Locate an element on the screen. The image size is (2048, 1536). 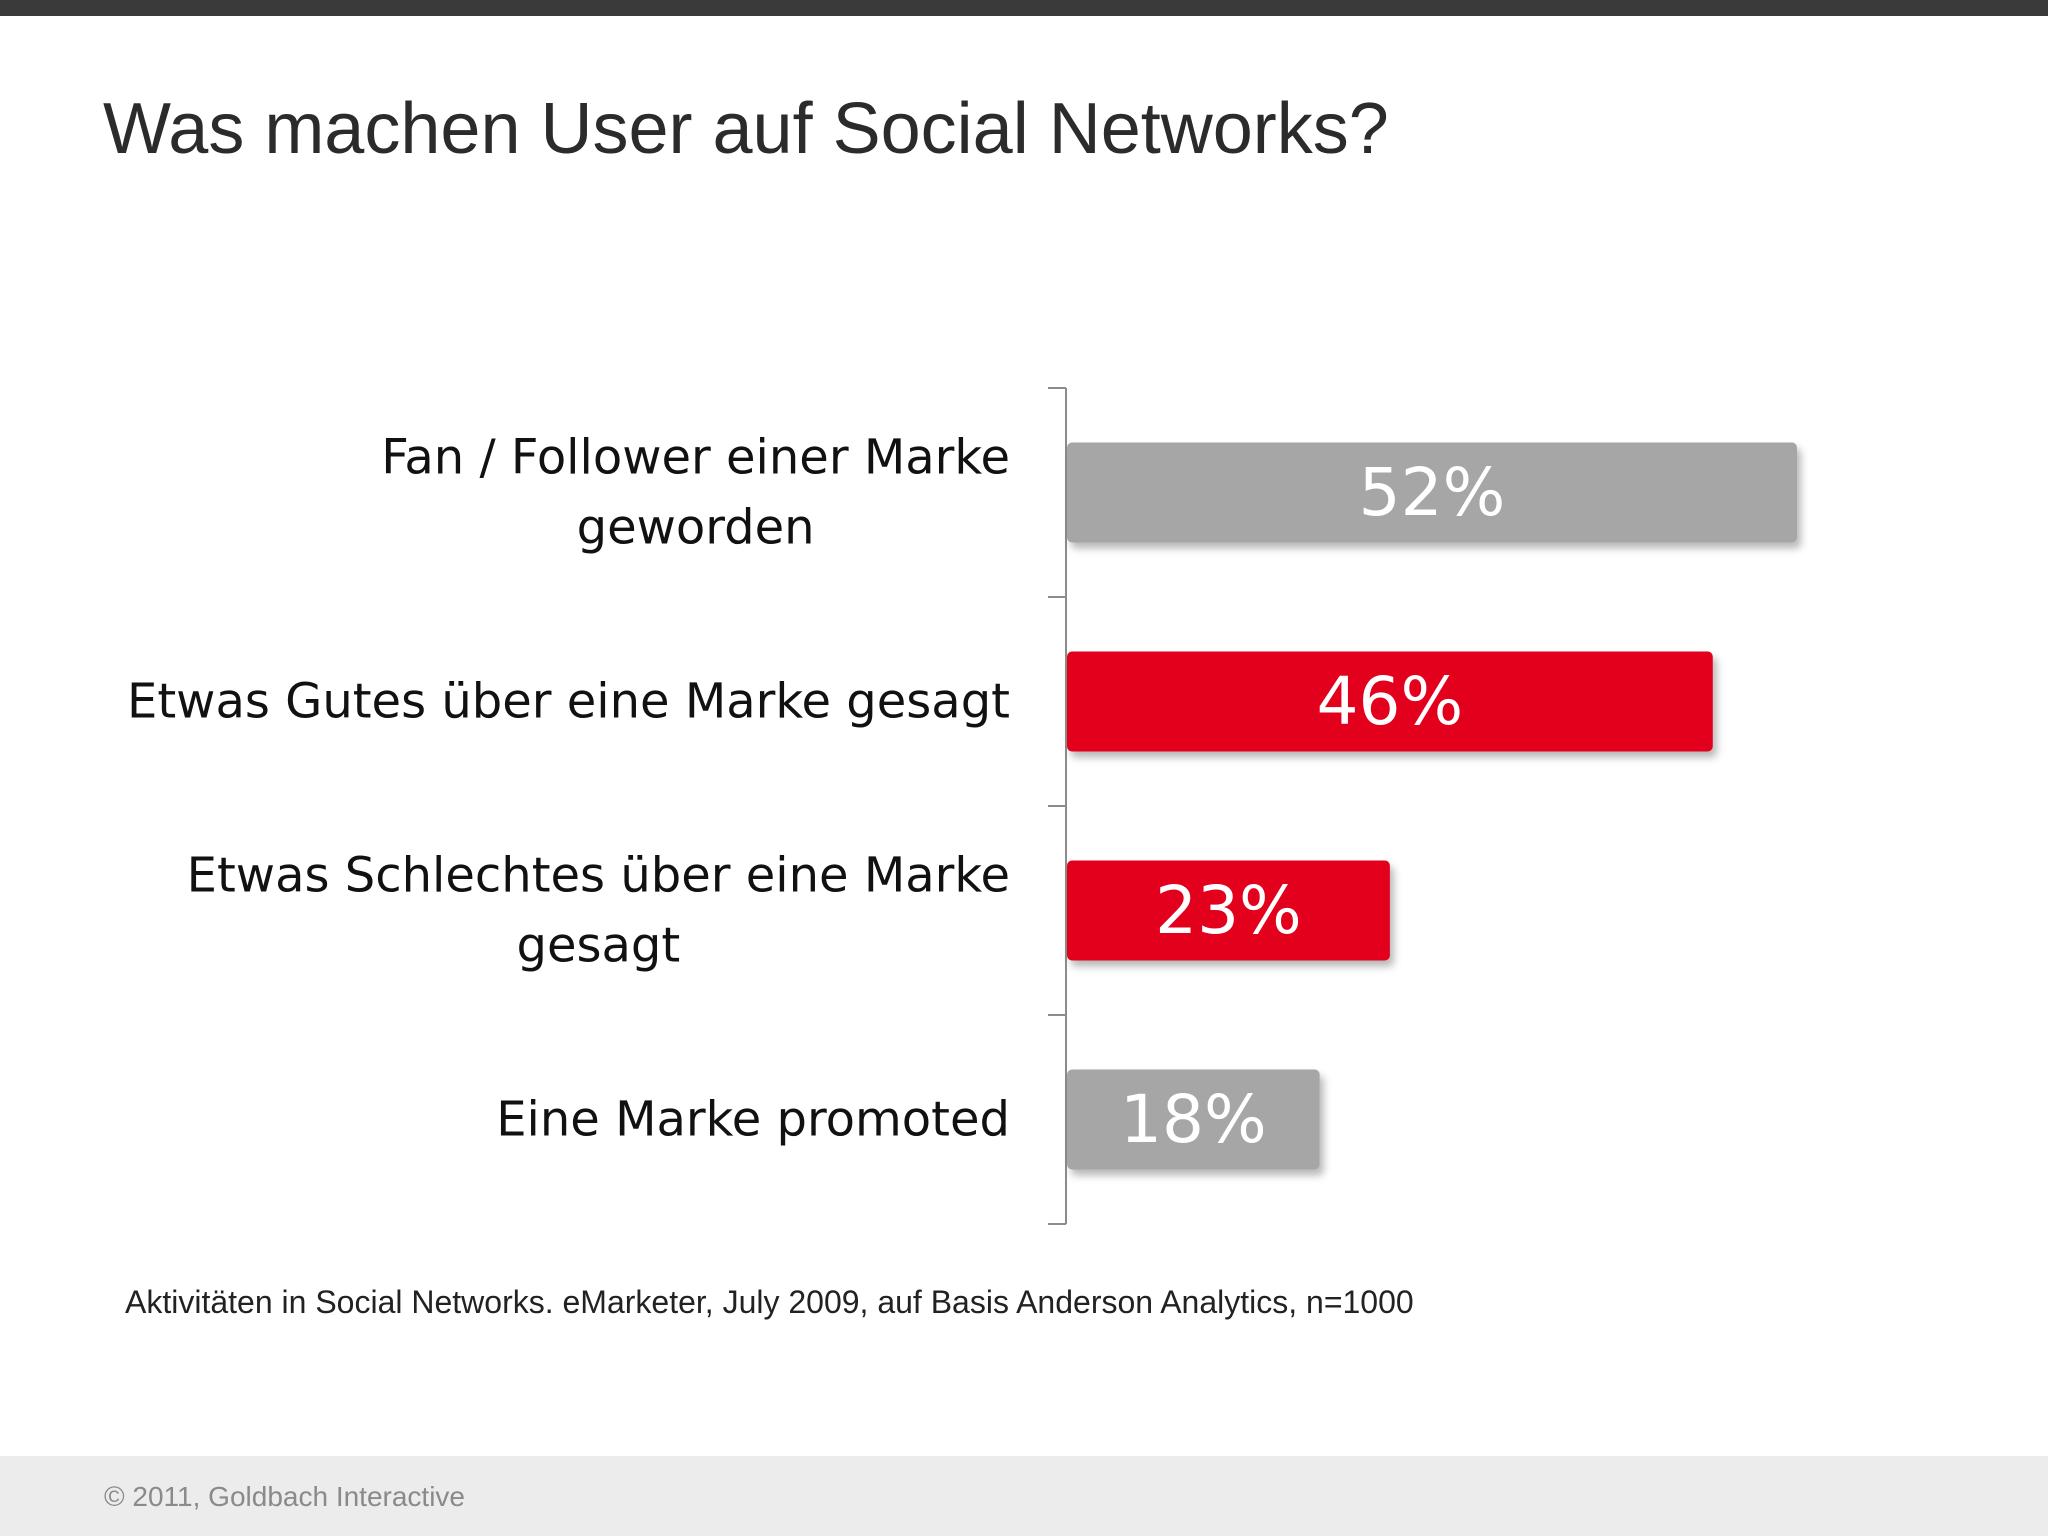
top-bar is located at coordinates (1024, 8).